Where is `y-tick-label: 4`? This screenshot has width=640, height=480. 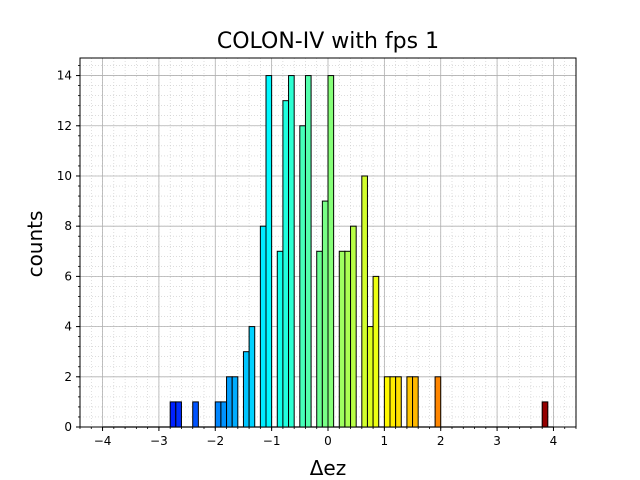 y-tick-label: 4 is located at coordinates (68, 327).